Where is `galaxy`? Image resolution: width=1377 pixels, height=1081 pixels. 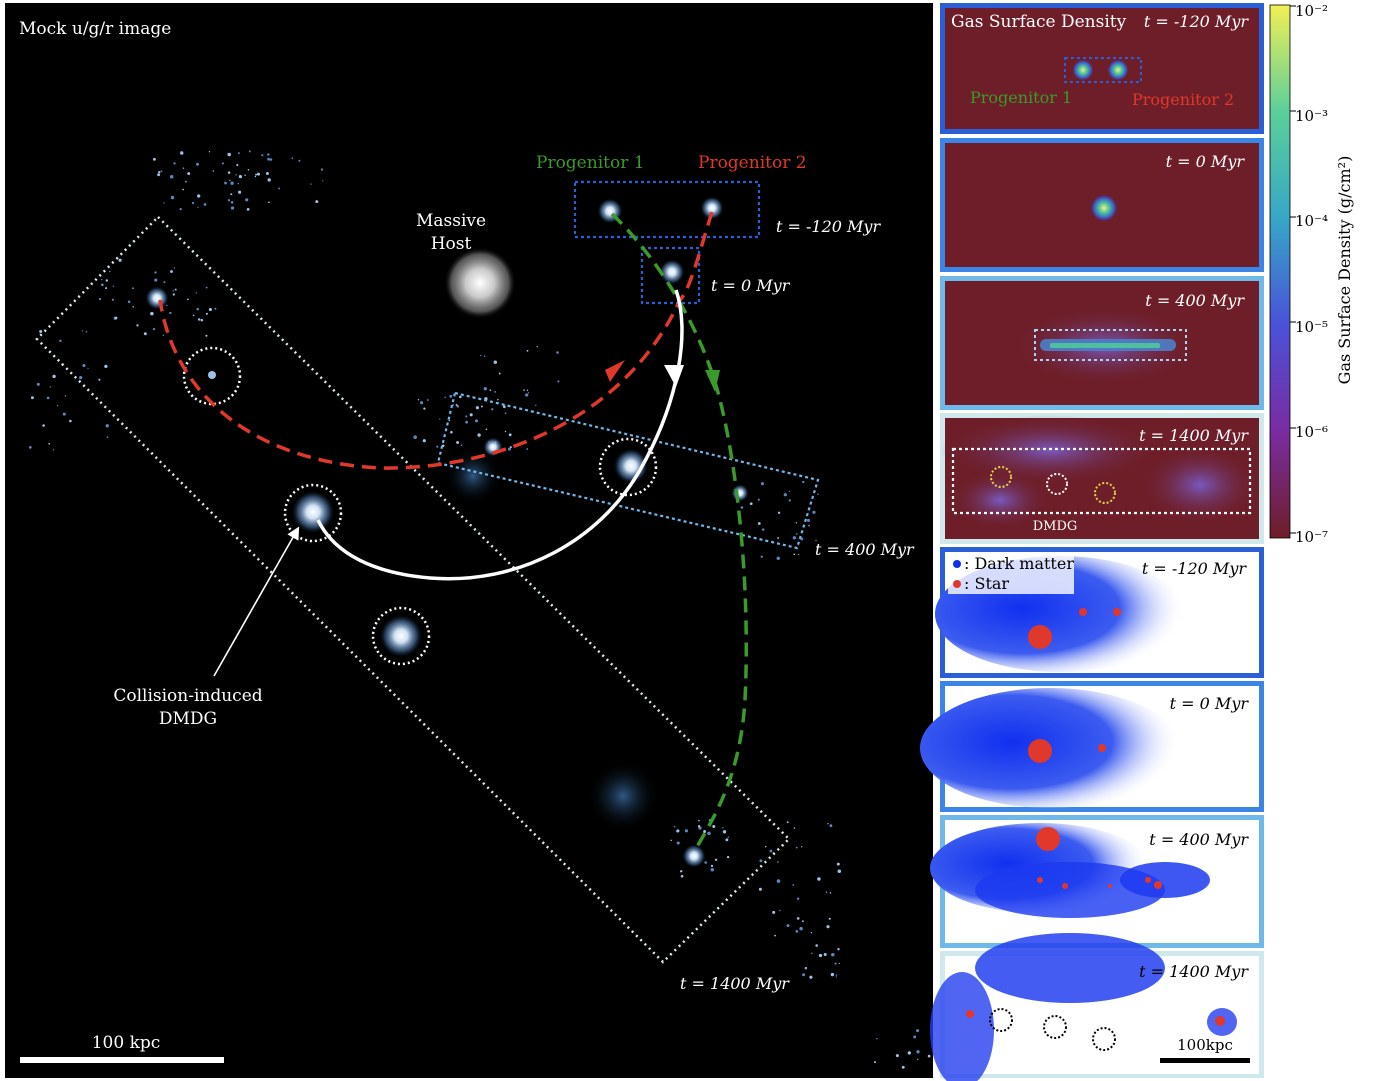
galaxy is located at coordinates (740, 493).